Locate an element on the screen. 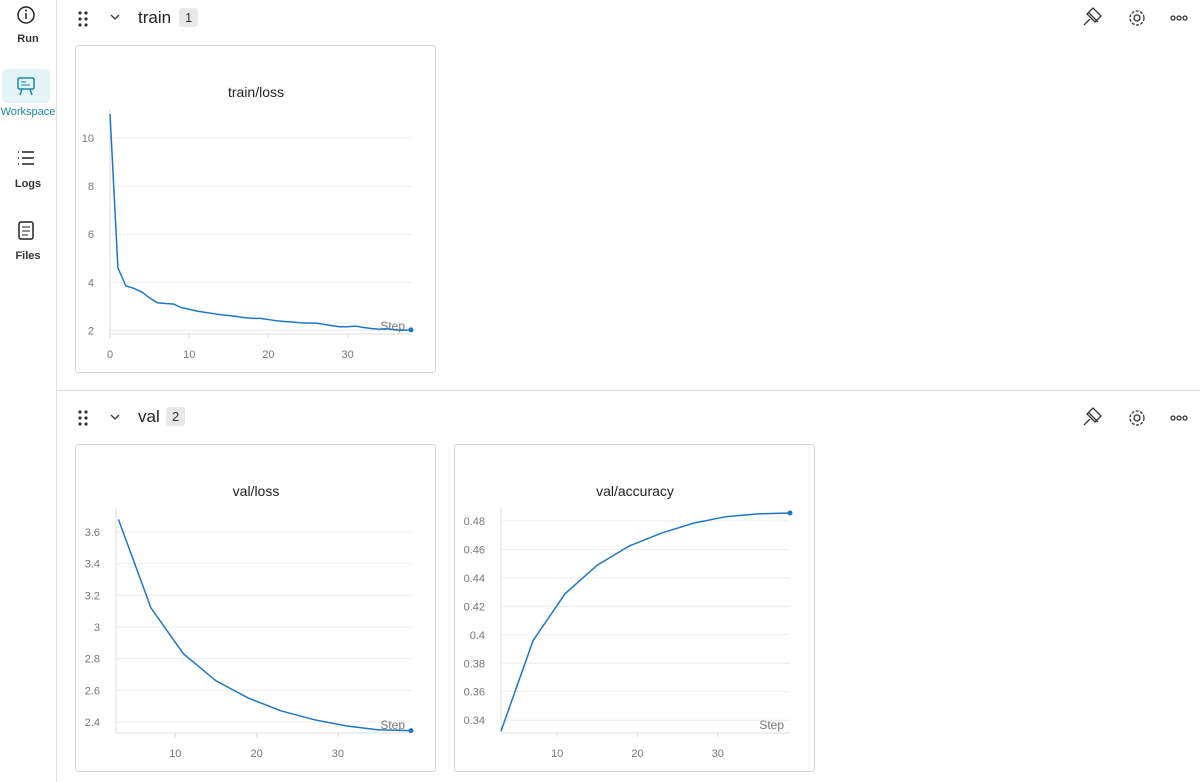 This screenshot has width=1200, height=782. sidebar: Run Workspace Logs Files is located at coordinates (28, 391).